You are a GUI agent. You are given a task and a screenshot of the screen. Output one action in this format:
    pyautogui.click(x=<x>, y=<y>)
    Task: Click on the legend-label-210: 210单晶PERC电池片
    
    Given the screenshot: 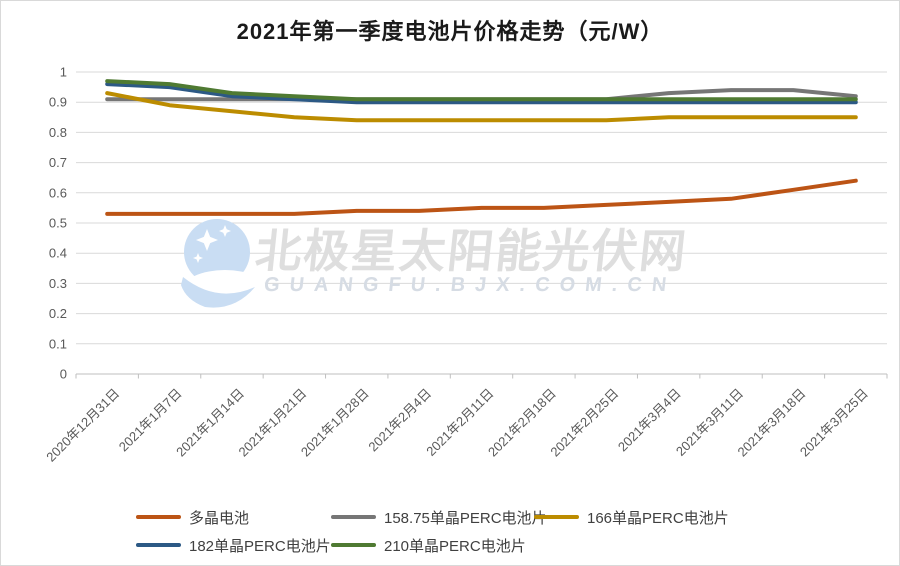 What is the action you would take?
    pyautogui.click(x=455, y=546)
    